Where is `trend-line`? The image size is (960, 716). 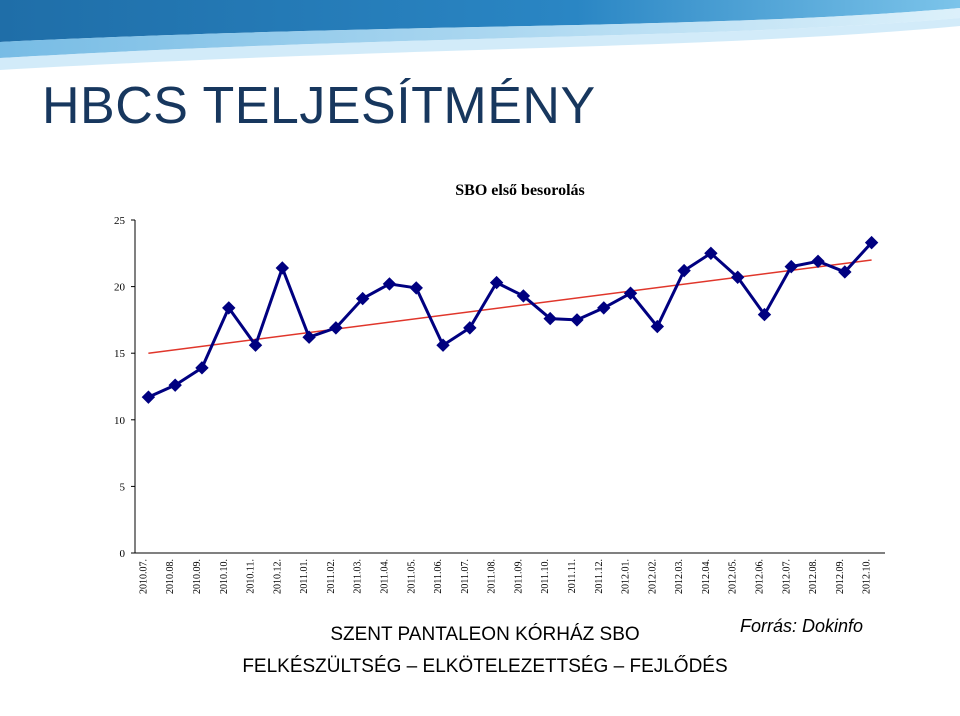
trend-line is located at coordinates (510, 306).